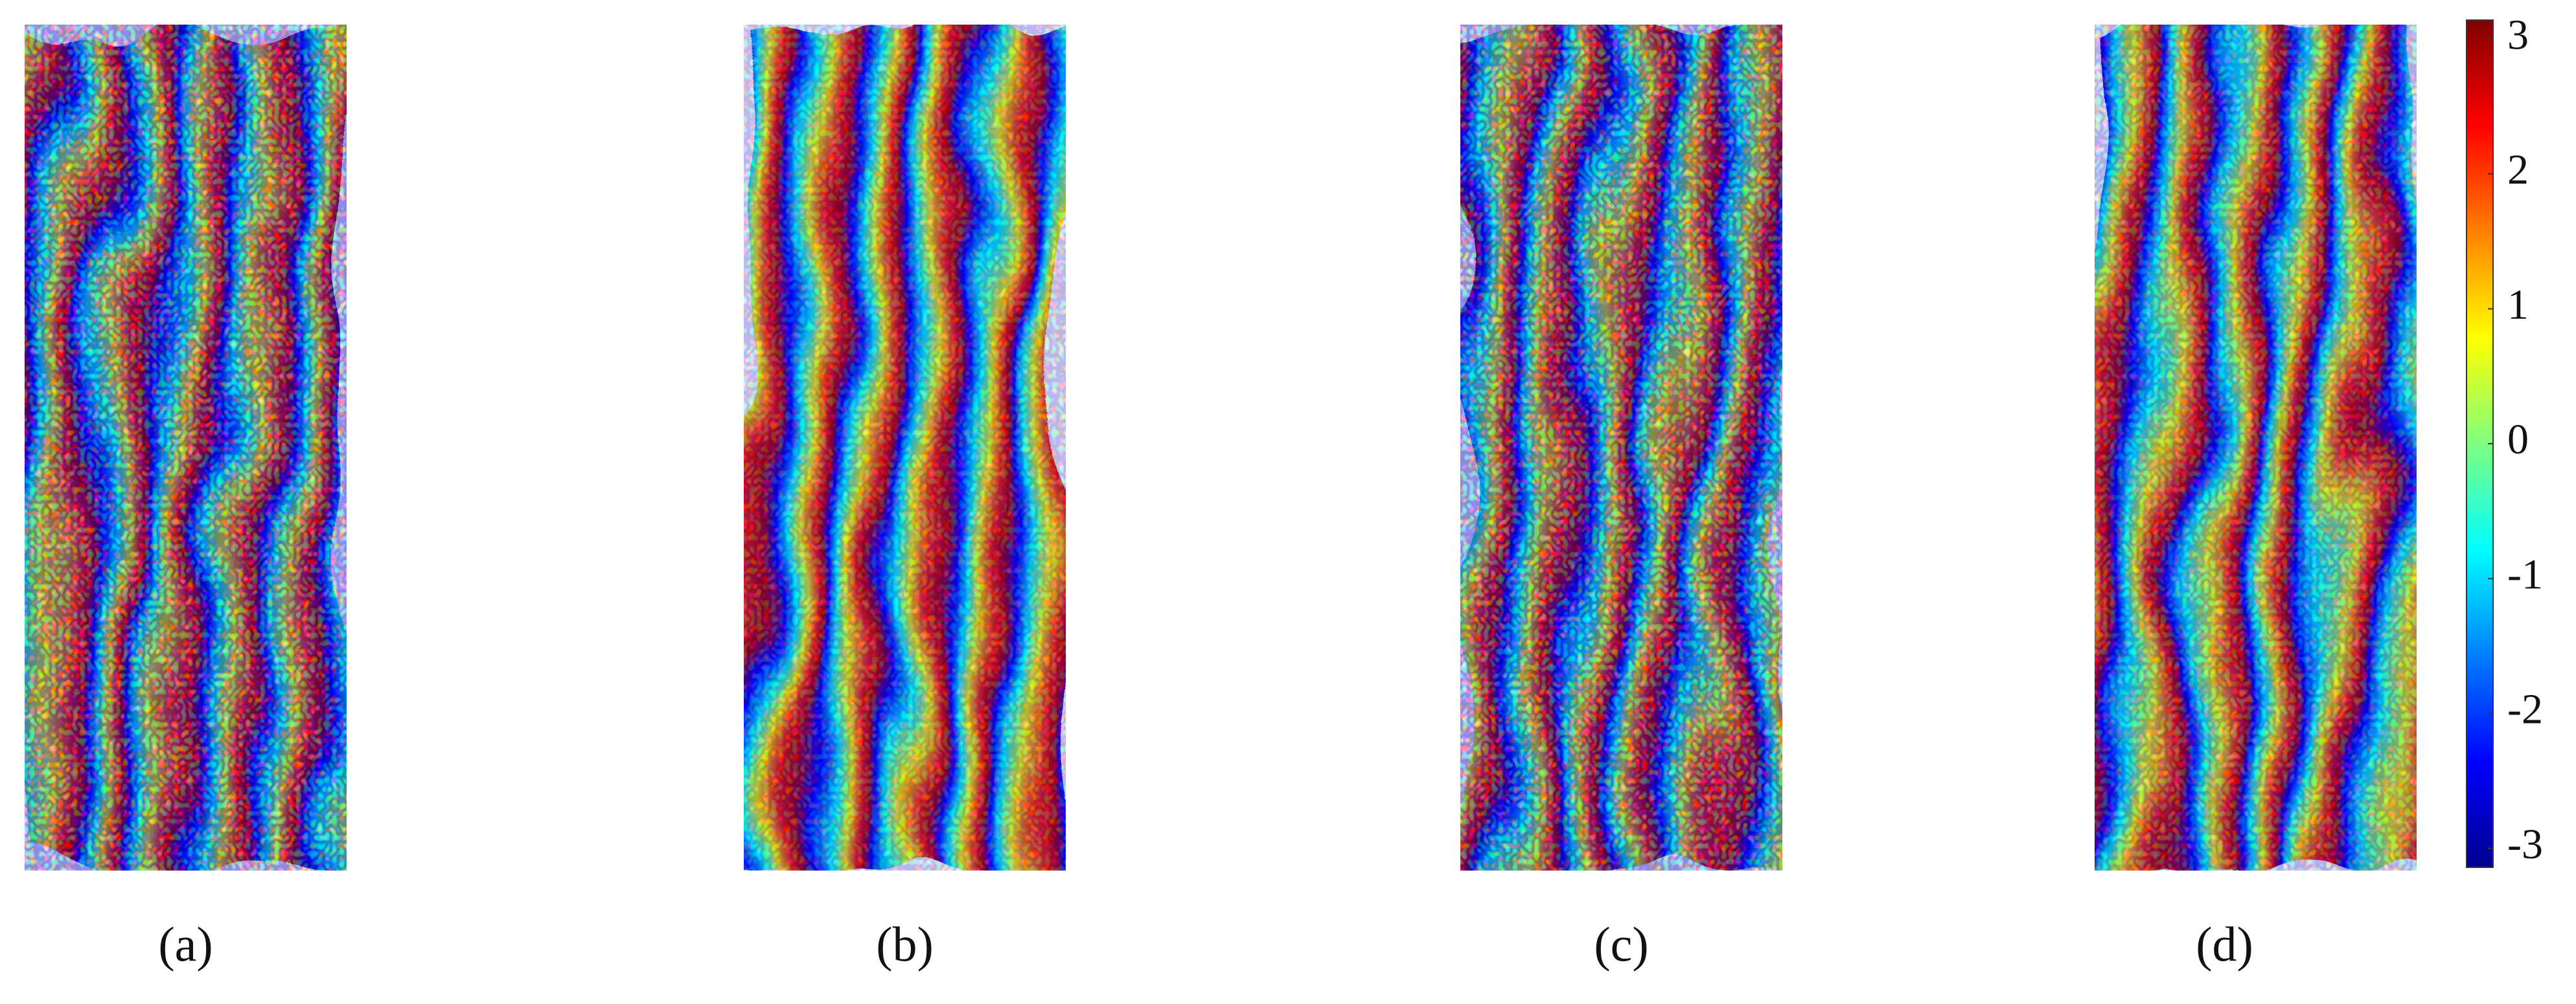 Image resolution: width=2576 pixels, height=1004 pixels. Describe the element at coordinates (2504, 439) in the screenshot. I see `colorbar: 3 2 1 0 -1 -2 -3` at that location.